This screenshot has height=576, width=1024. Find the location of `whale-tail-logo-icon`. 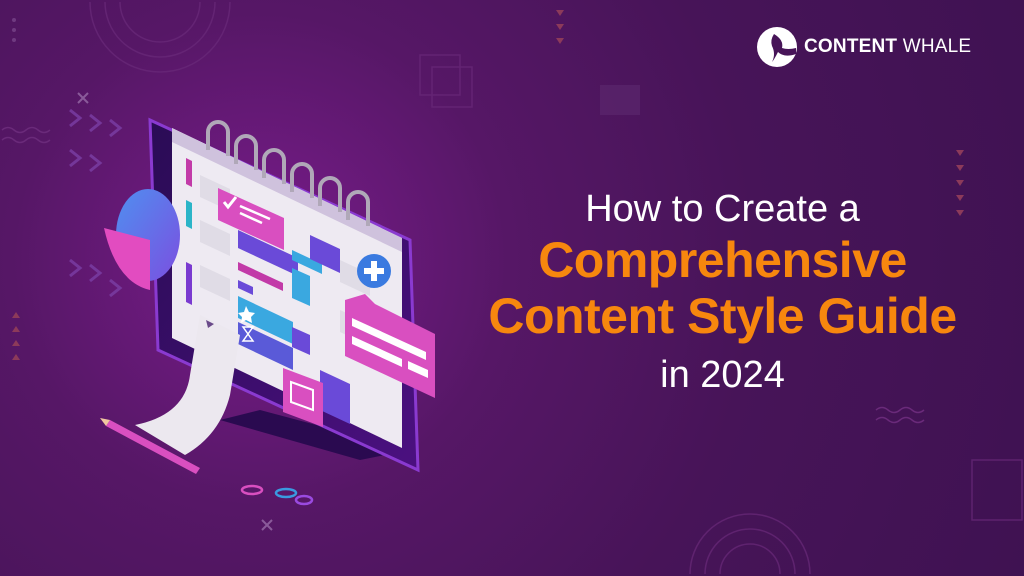

whale-tail-logo-icon is located at coordinates (777, 47).